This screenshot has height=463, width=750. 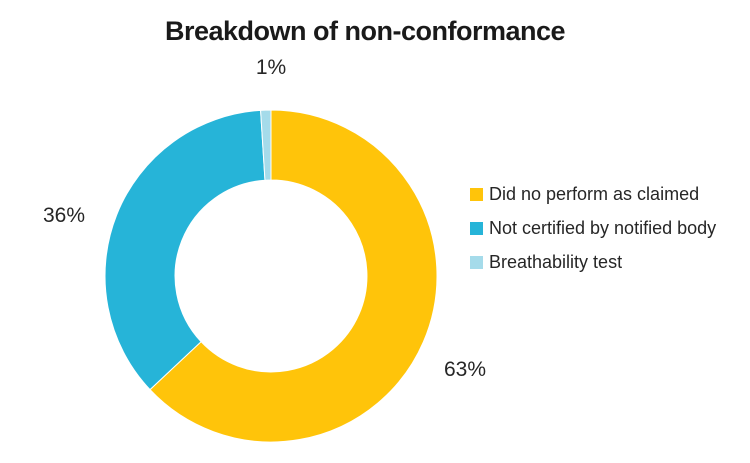 I want to click on data-label-not-certified: 36%, so click(x=64, y=215).